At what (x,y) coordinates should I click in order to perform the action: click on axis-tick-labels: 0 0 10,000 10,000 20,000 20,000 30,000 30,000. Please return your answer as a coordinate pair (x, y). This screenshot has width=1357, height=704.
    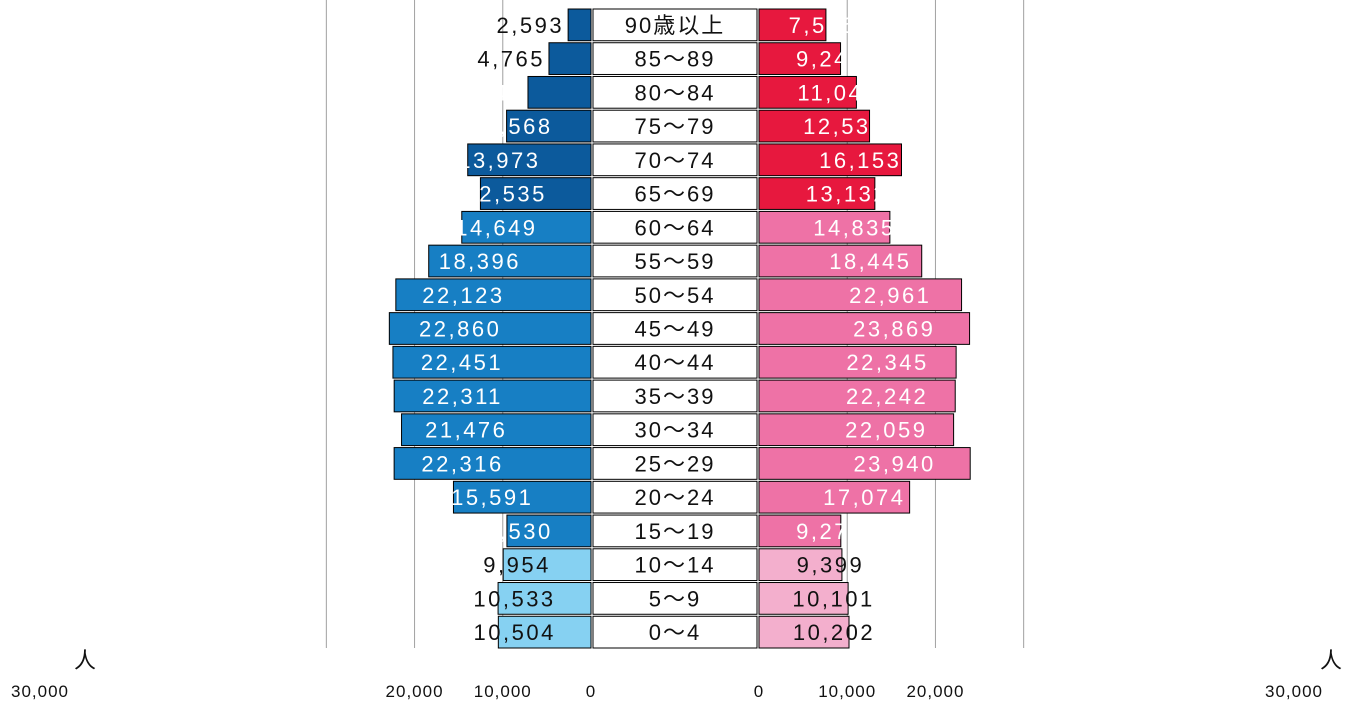
    Looking at the image, I should click on (666, 691).